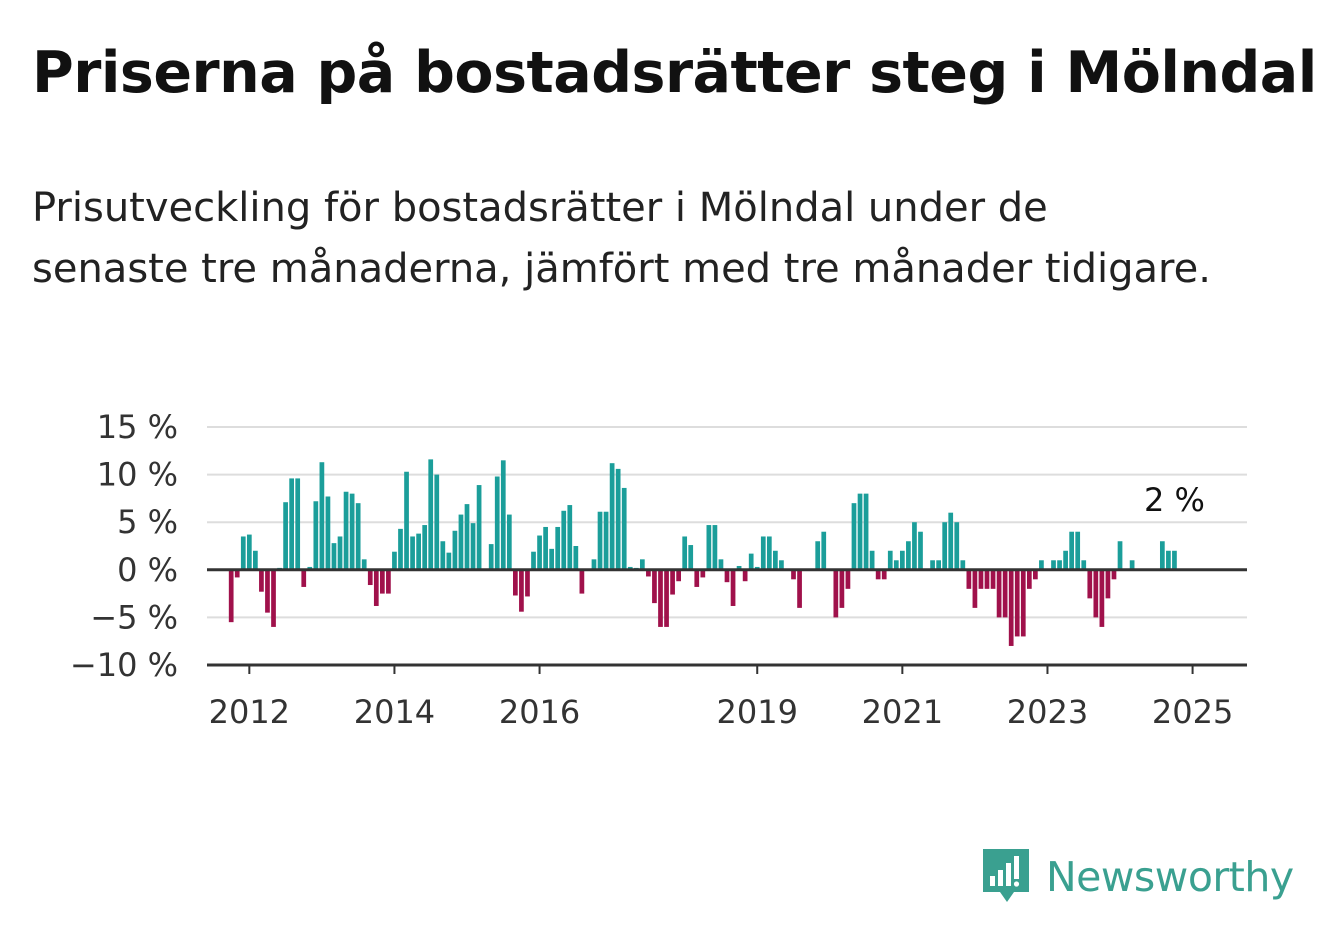 The width and height of the screenshot is (1322, 939). Describe the element at coordinates (137, 427) in the screenshot. I see `y-tick-label: 15 %` at that location.